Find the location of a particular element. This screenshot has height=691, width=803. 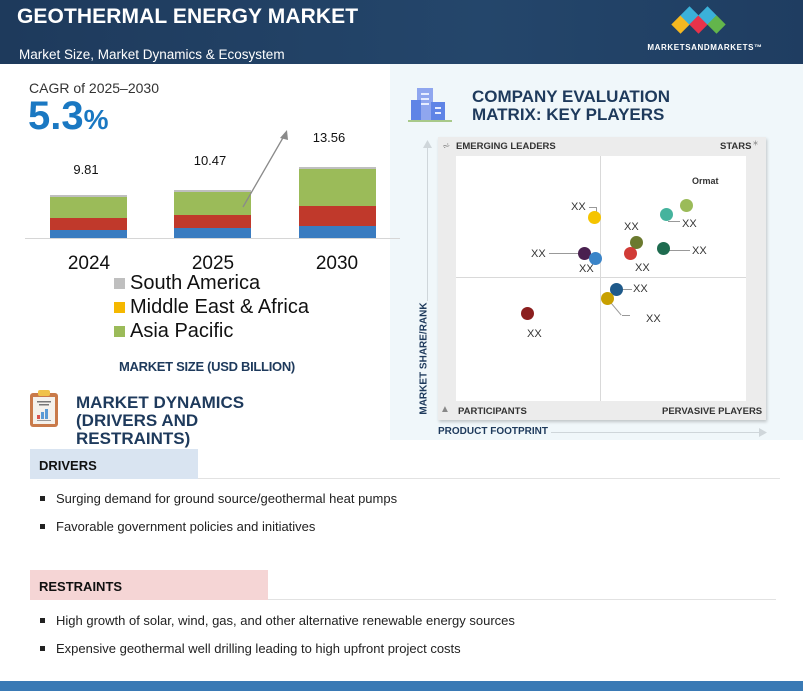

emerging-leaders-icon: ⩫ is located at coordinates (446, 146).